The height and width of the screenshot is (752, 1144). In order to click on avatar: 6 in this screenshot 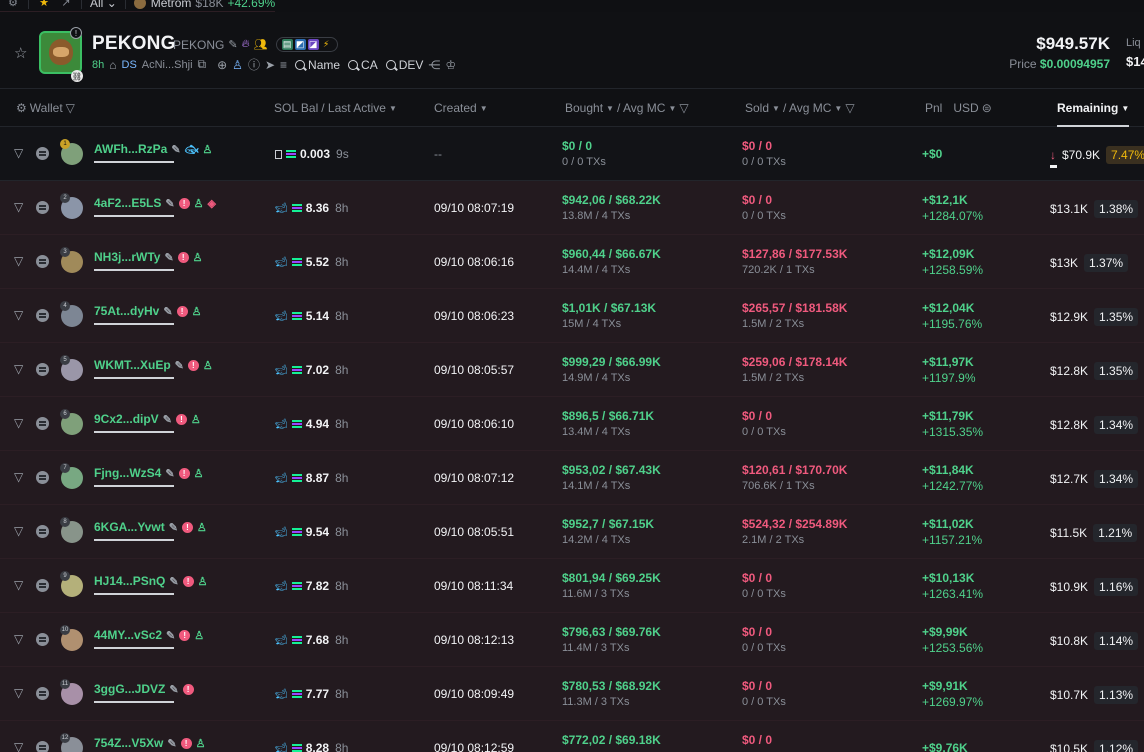, I will do `click(71, 422)`.